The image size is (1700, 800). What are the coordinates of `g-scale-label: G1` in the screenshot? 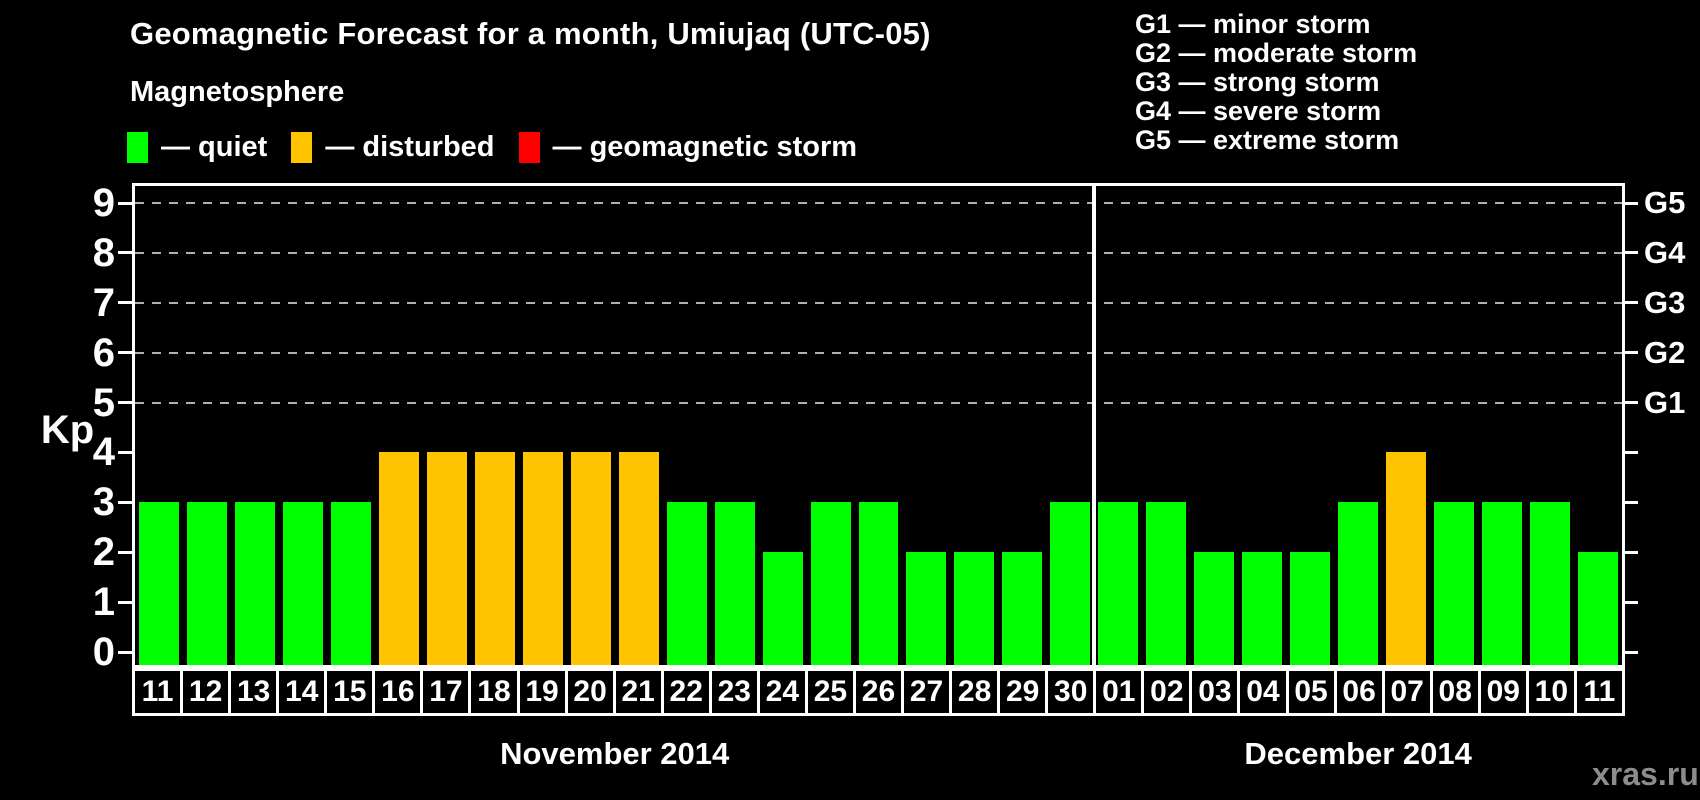 It's located at (1665, 402).